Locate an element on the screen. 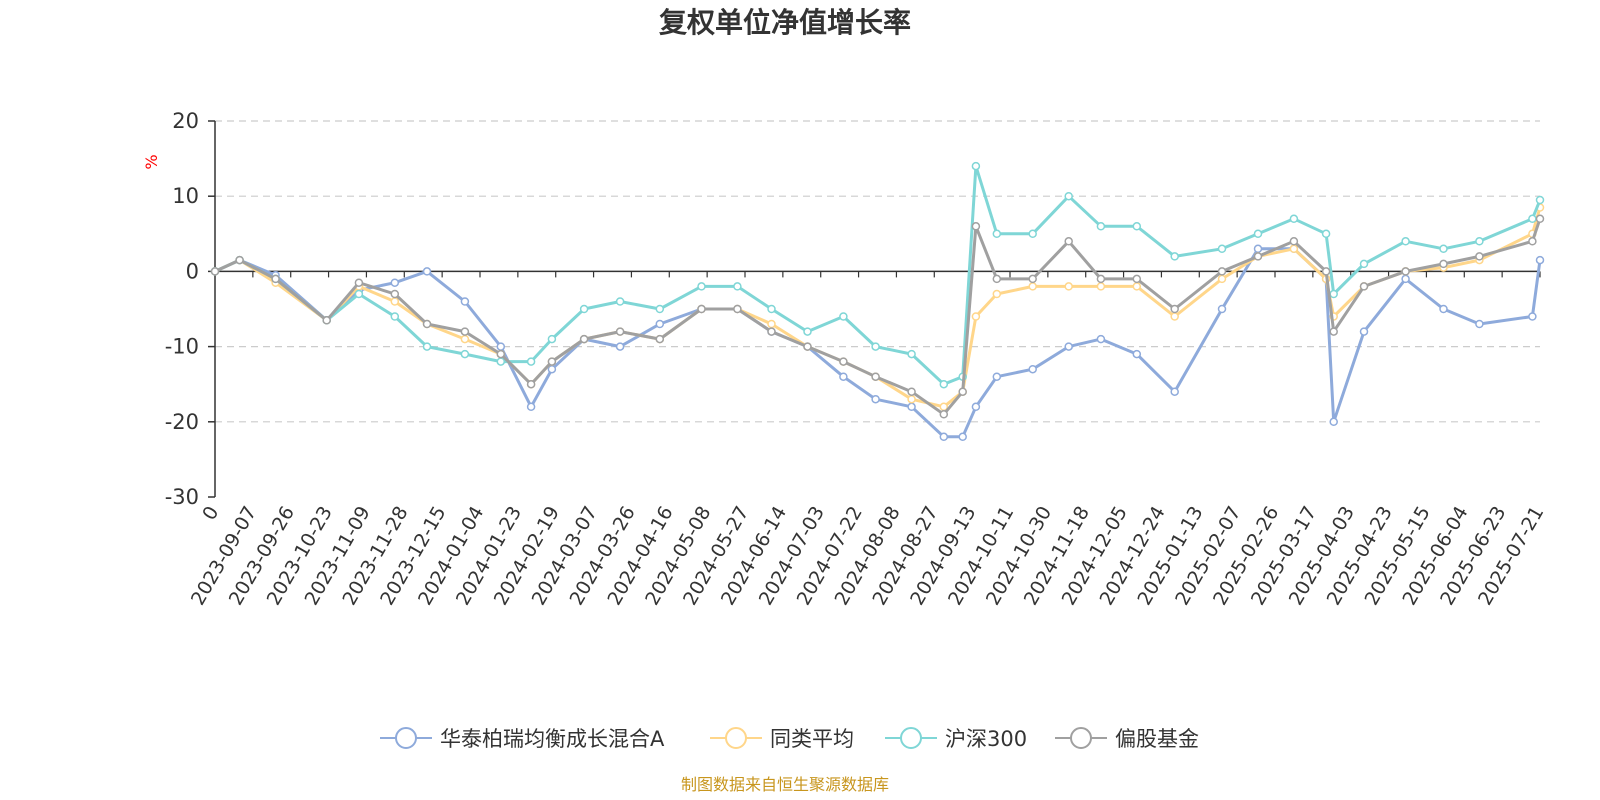 The image size is (1600, 800). y-tick-label: 0 is located at coordinates (192, 271).